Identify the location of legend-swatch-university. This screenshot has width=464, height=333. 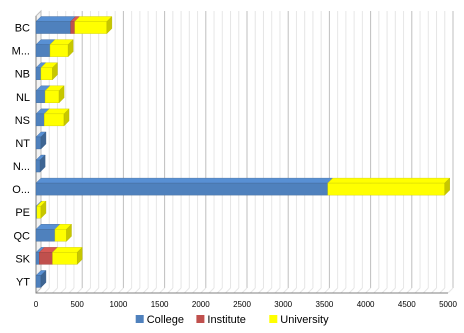
(273, 319).